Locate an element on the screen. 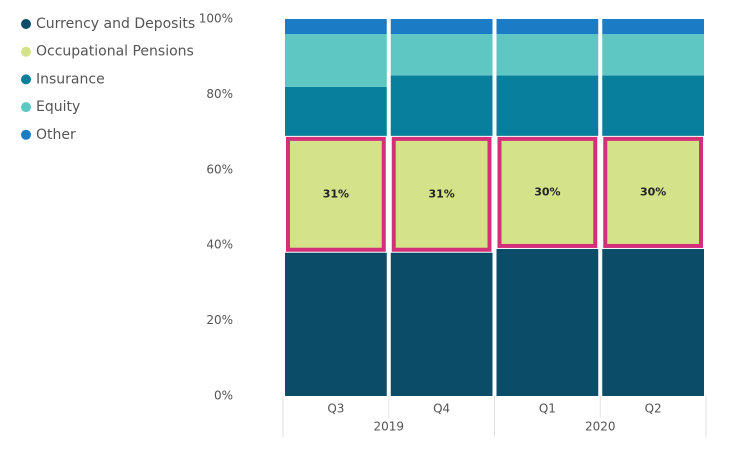  legend-label: Insurance is located at coordinates (70, 79).